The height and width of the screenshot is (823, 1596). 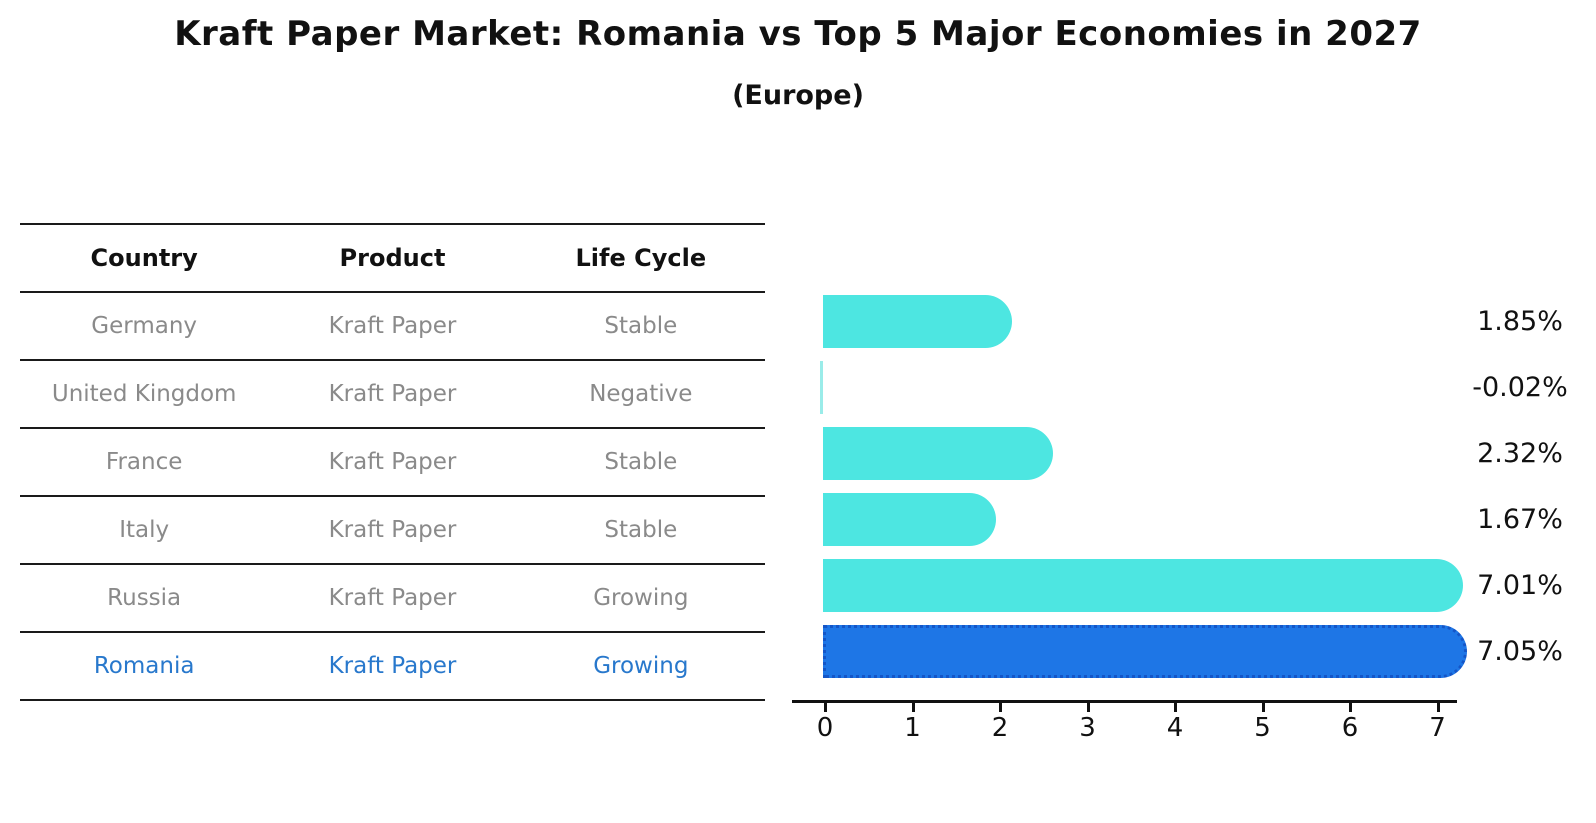 What do you see at coordinates (1520, 453) in the screenshot?
I see `value-label: 2.32%` at bounding box center [1520, 453].